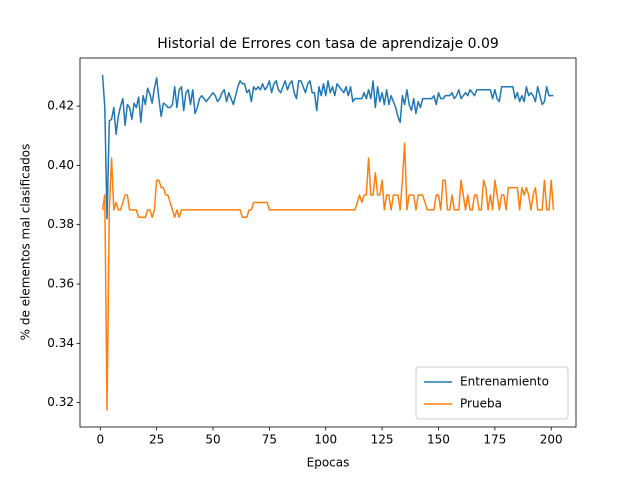 The image size is (640, 480). I want to click on x-tick-label: 175, so click(494, 440).